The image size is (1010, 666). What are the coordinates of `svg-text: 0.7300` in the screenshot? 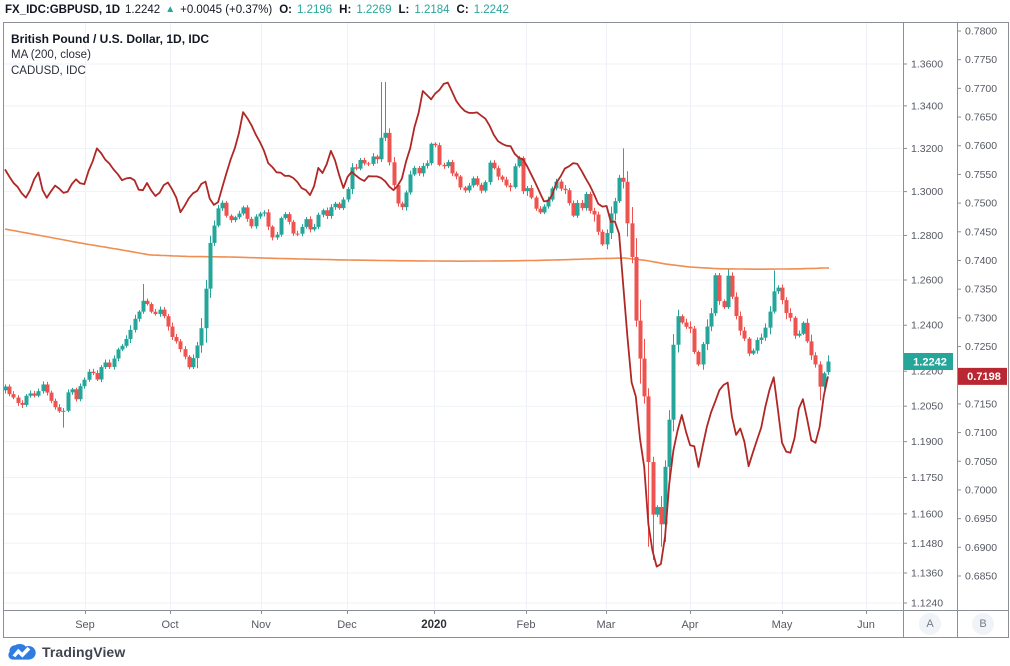 It's located at (981, 318).